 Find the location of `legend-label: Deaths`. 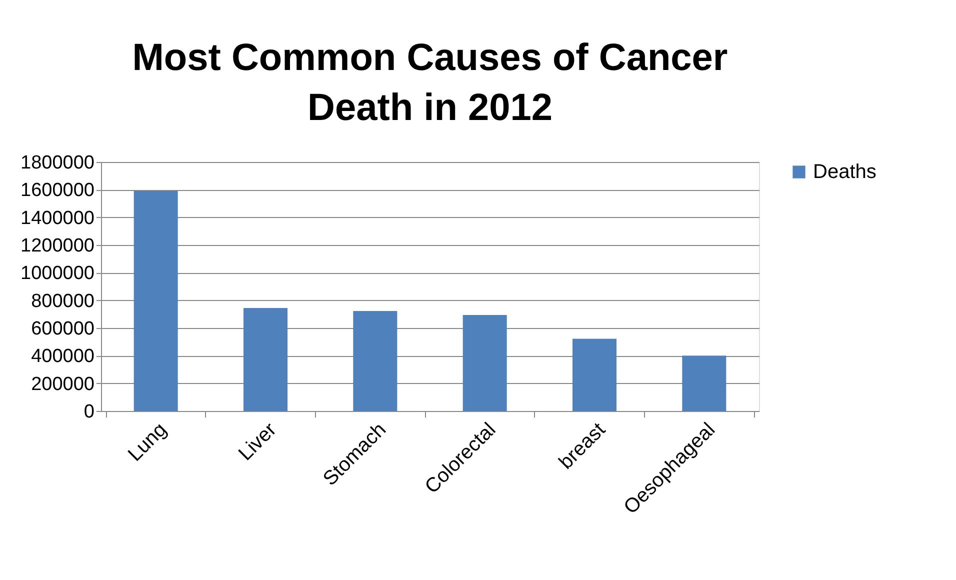

legend-label: Deaths is located at coordinates (844, 172).